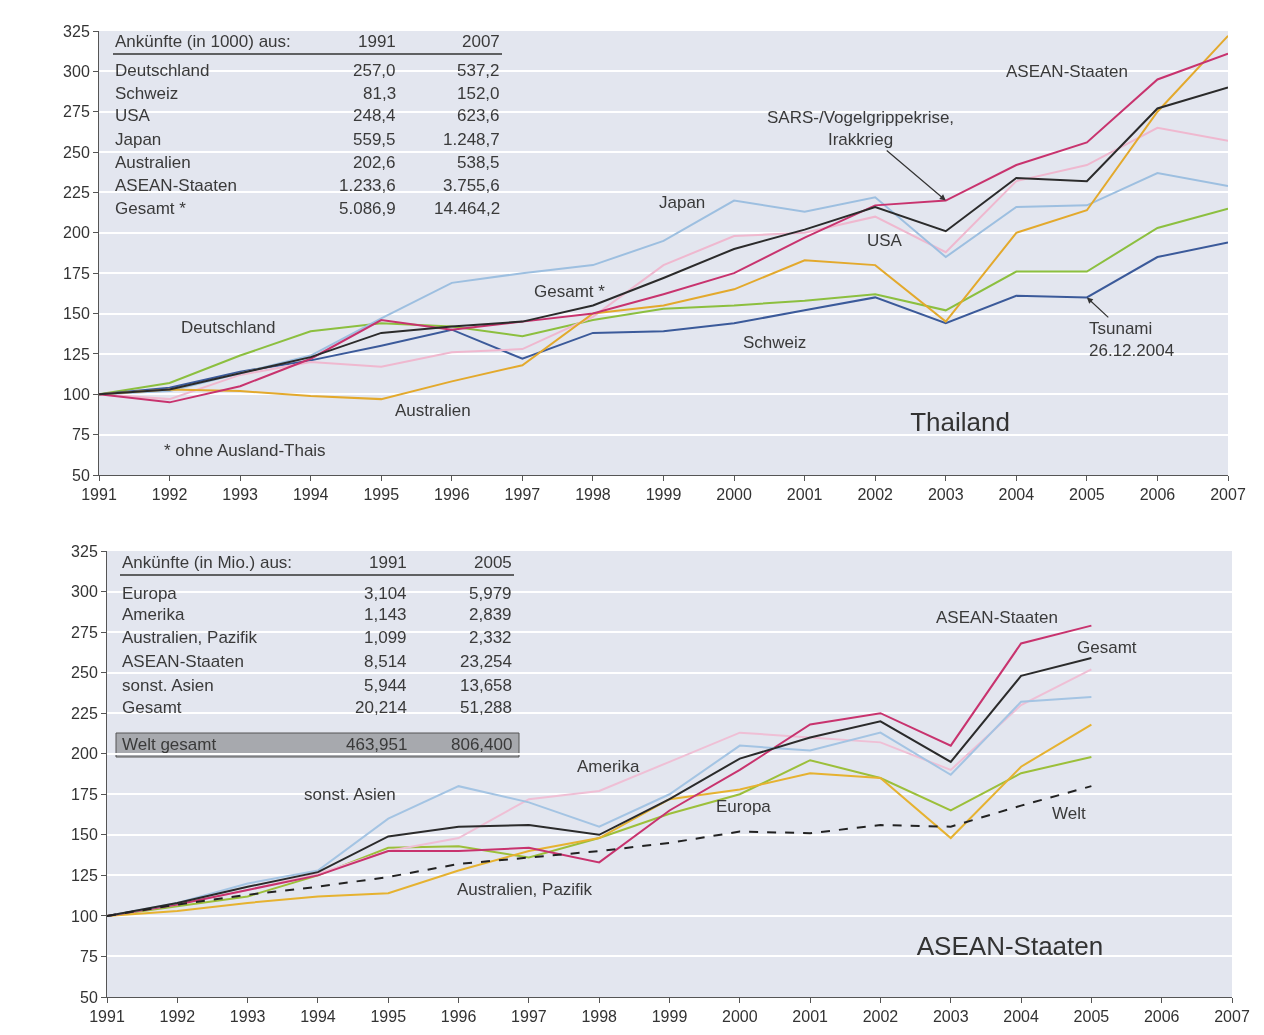  I want to click on x-tick-label: 1998, so click(593, 495).